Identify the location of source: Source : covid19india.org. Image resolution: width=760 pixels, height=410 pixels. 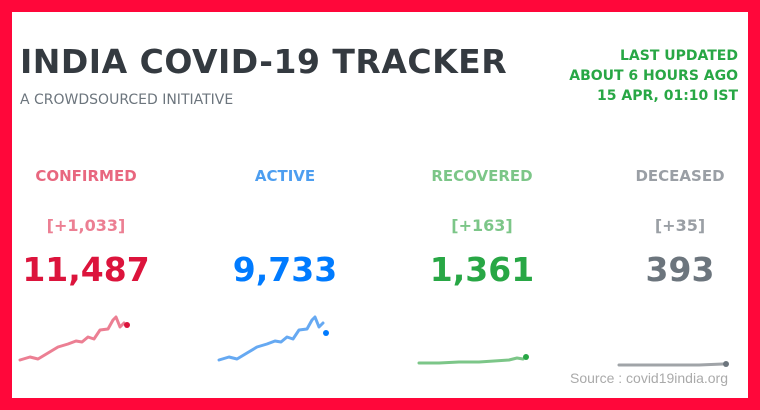
(649, 378).